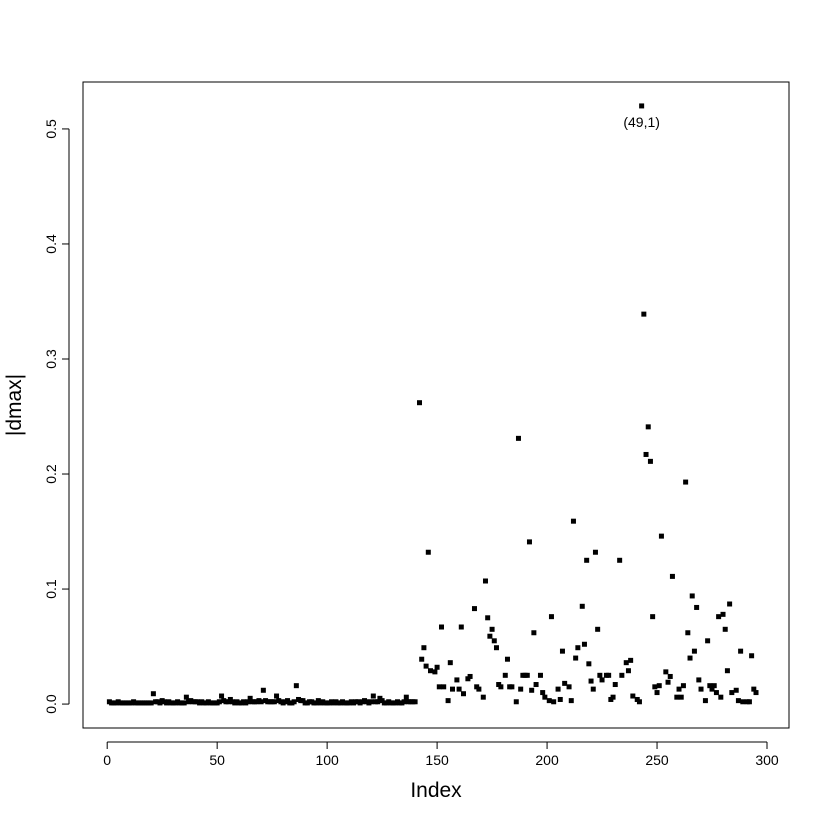 This screenshot has width=830, height=830. What do you see at coordinates (547, 760) in the screenshot?
I see `x-tick-label: 200` at bounding box center [547, 760].